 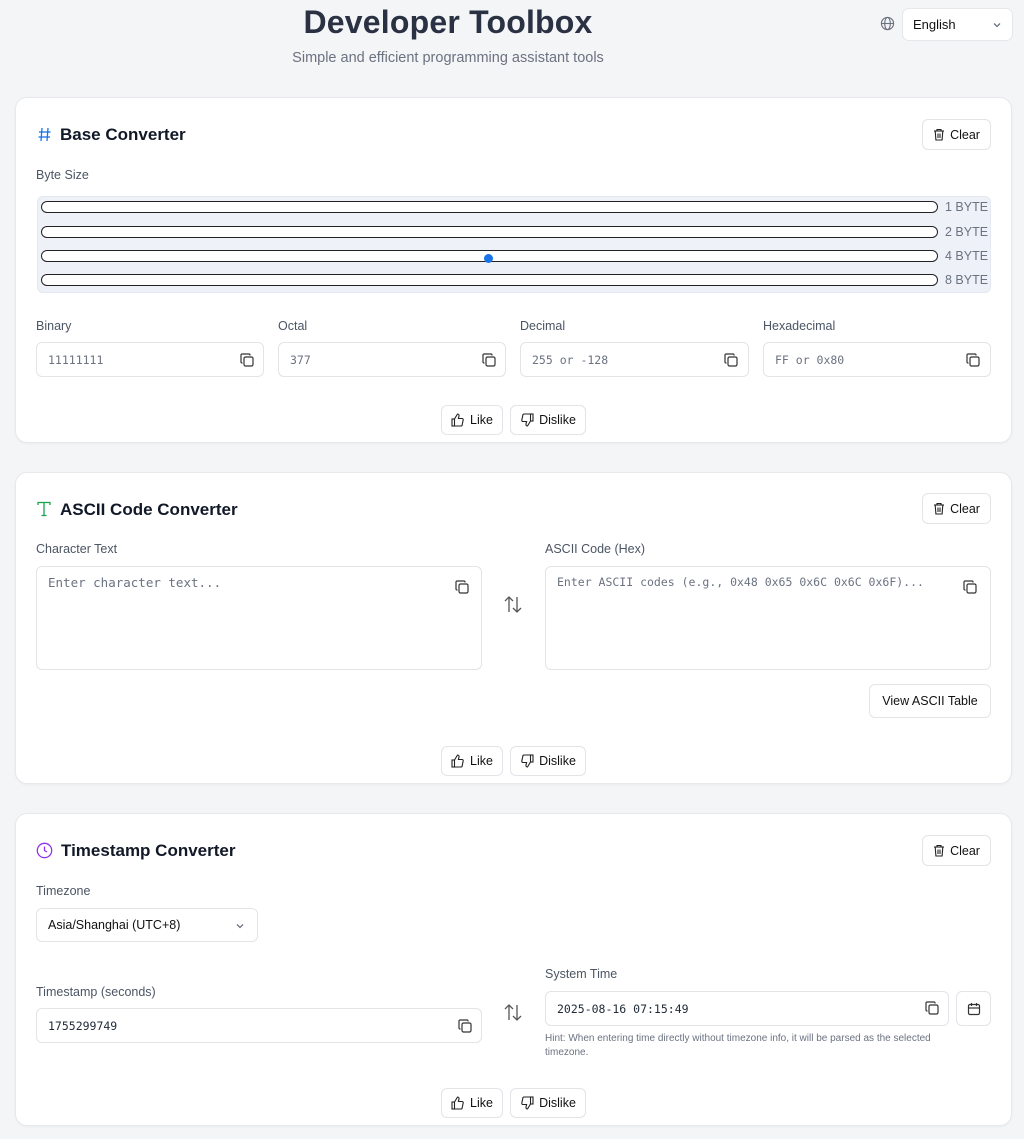 What do you see at coordinates (957, 24) in the screenshot?
I see `language-select: English` at bounding box center [957, 24].